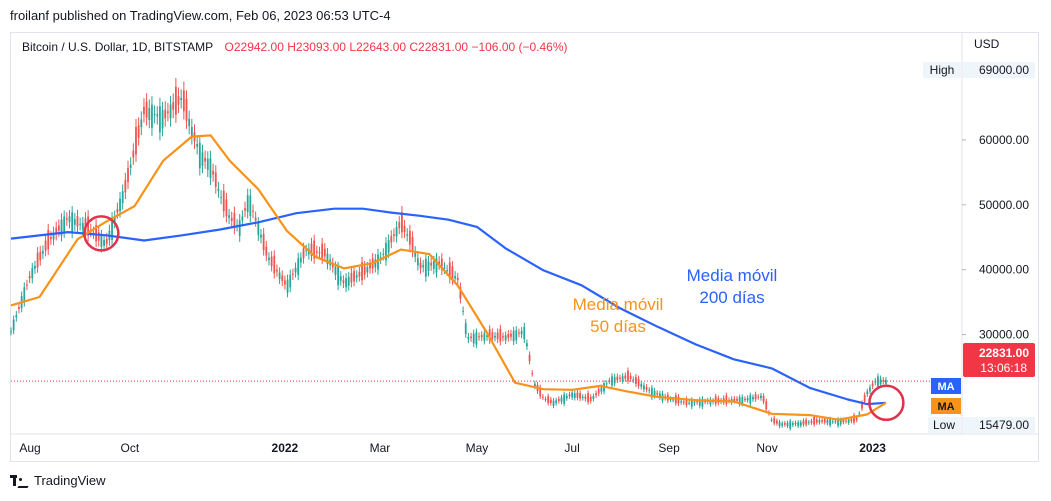 The width and height of the screenshot is (1051, 501). What do you see at coordinates (766, 448) in the screenshot?
I see `x-tick-label: Nov` at bounding box center [766, 448].